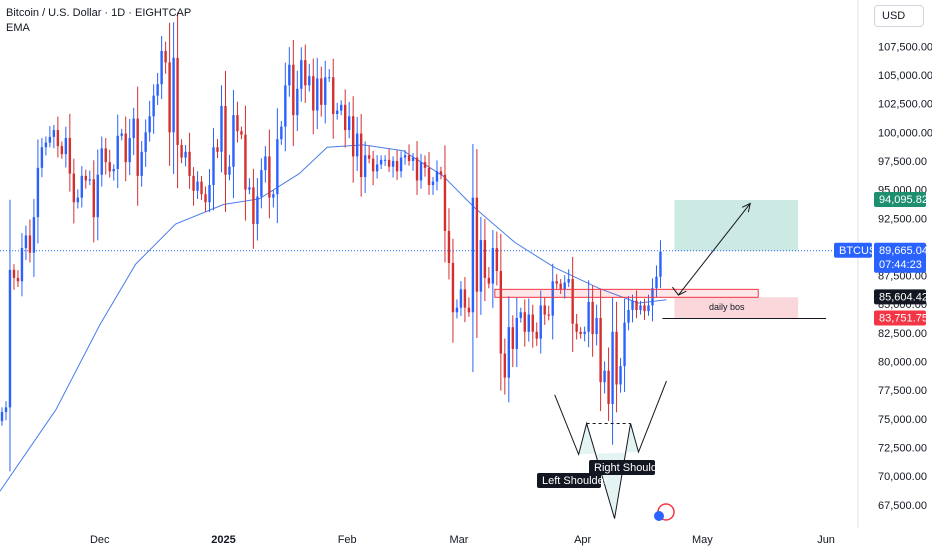 Image resolution: width=932 pixels, height=550 pixels. I want to click on x-axis-label: Feb, so click(347, 540).